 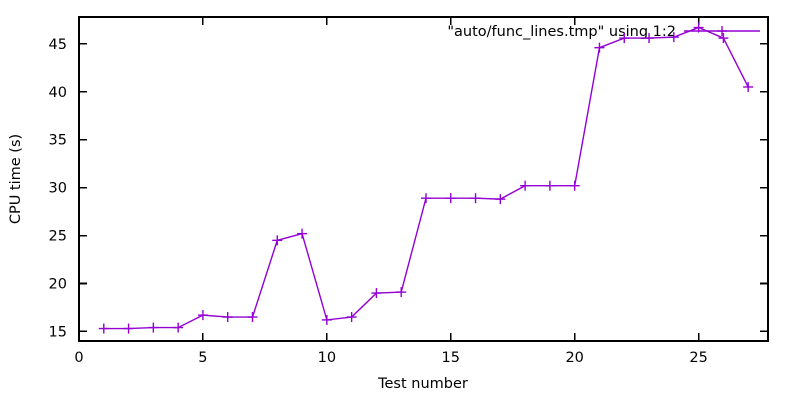 I want to click on y-tick-label: 30, so click(x=58, y=189).